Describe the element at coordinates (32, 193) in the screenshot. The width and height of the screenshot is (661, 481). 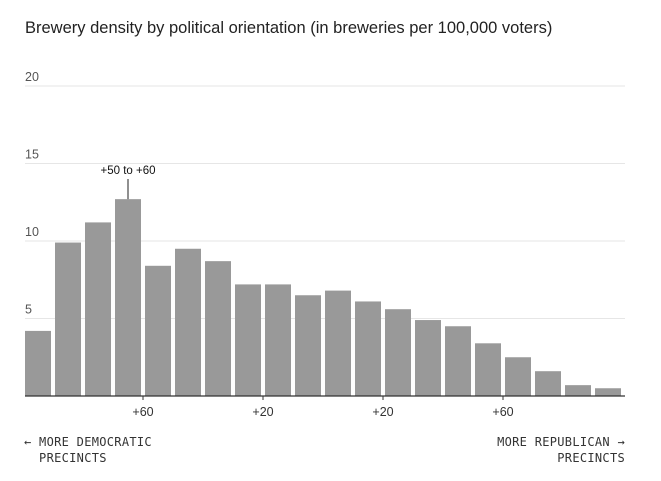
I see `y-axis-ticks: 5 10 15 20` at that location.